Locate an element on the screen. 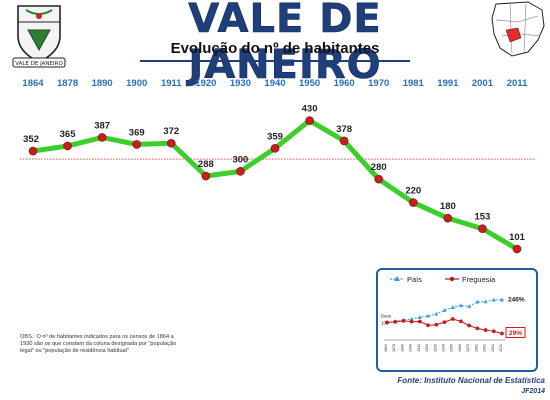 The image size is (550, 400). x-tick-label: 1991 is located at coordinates (448, 83).